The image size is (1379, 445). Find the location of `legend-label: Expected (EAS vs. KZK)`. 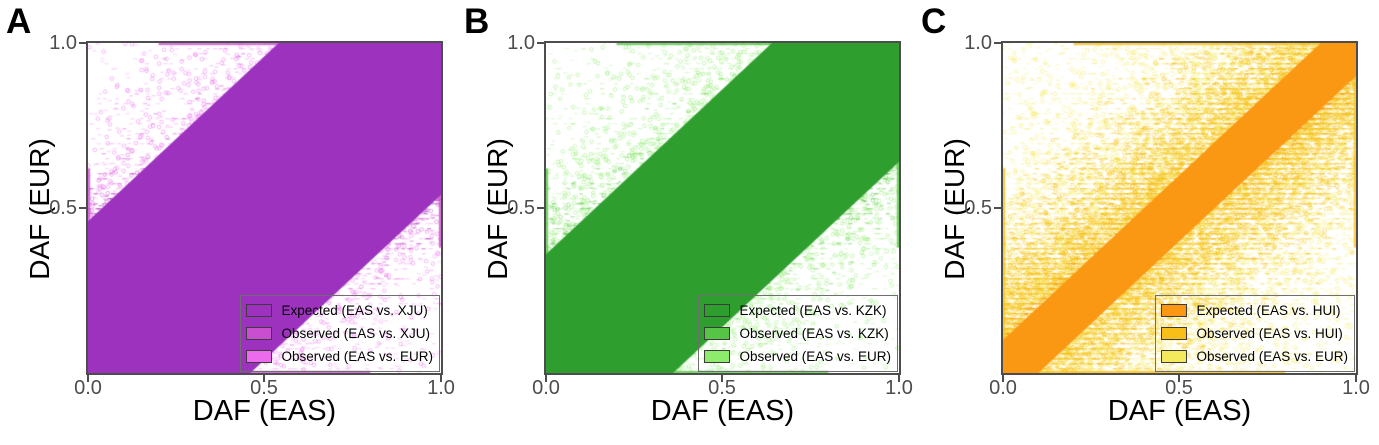

legend-label: Expected (EAS vs. KZK) is located at coordinates (813, 310).